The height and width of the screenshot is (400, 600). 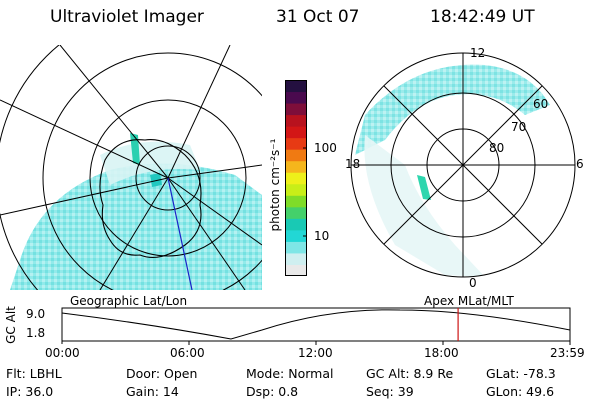 I want to click on colorbar-frame, so click(x=296, y=178).